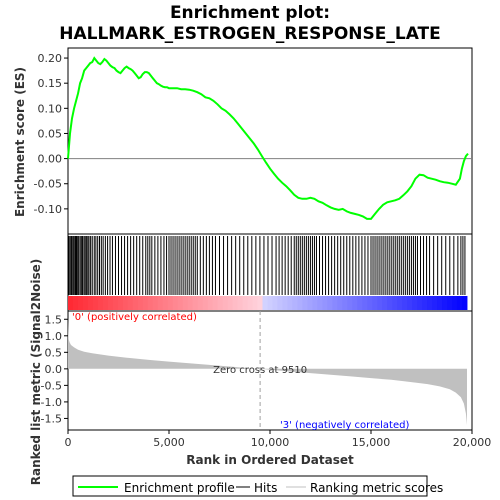 Image resolution: width=500 pixels, height=500 pixels. What do you see at coordinates (50, 58) in the screenshot?
I see `es-y-tick-label: 0.20` at bounding box center [50, 58].